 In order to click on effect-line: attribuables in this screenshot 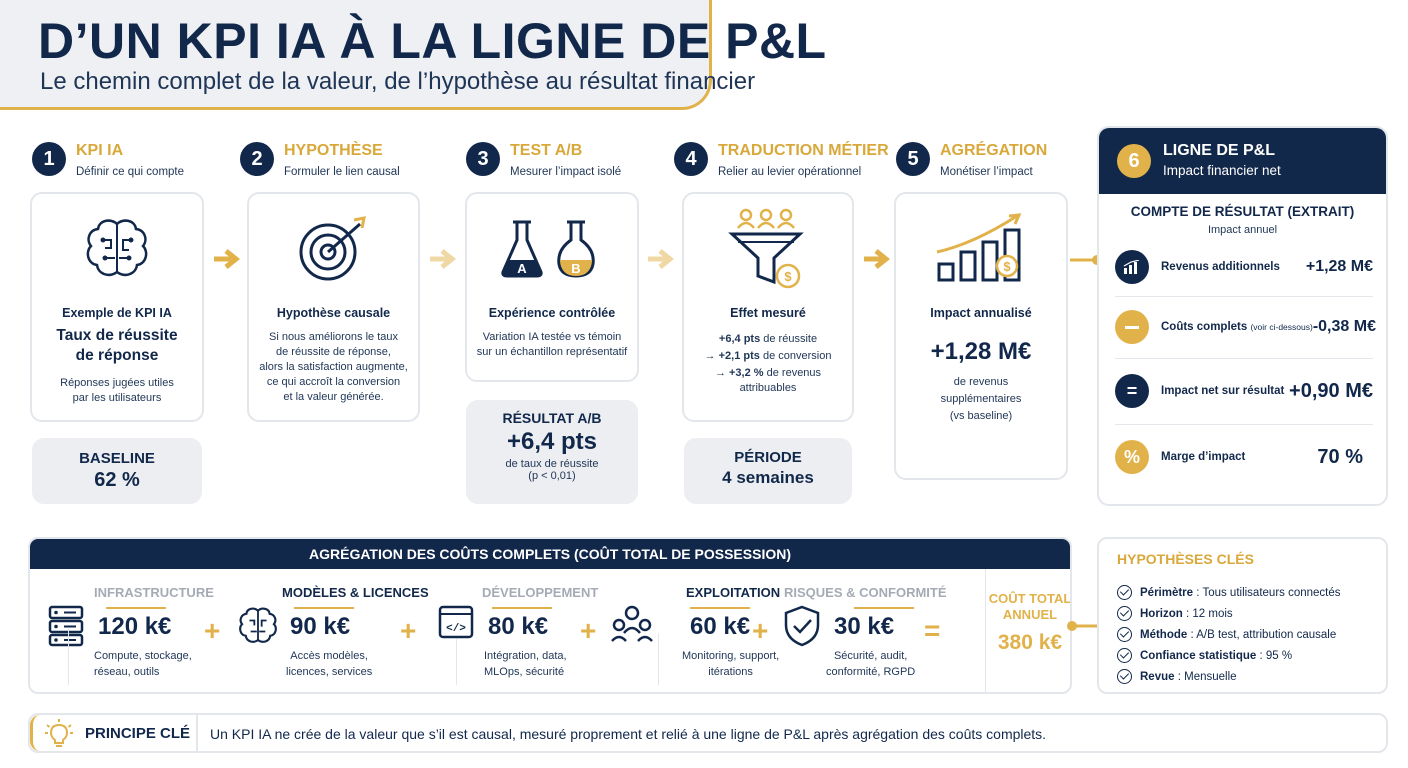, I will do `click(768, 388)`.